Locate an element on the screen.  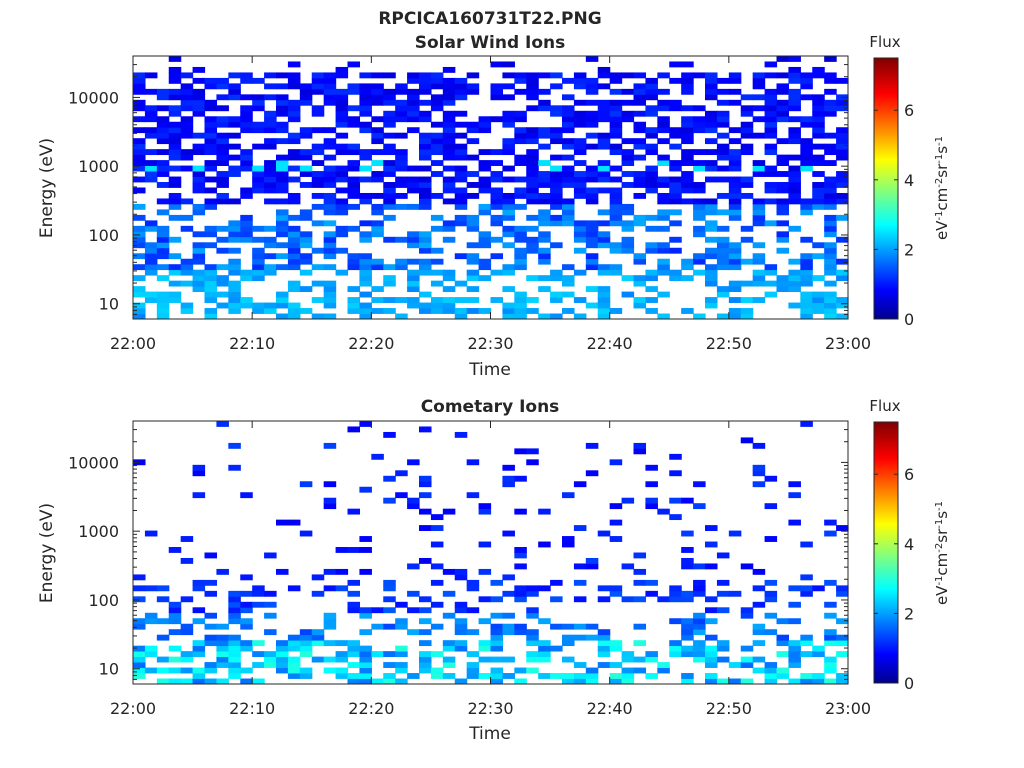
colorbar-title: Flux is located at coordinates (884, 406).